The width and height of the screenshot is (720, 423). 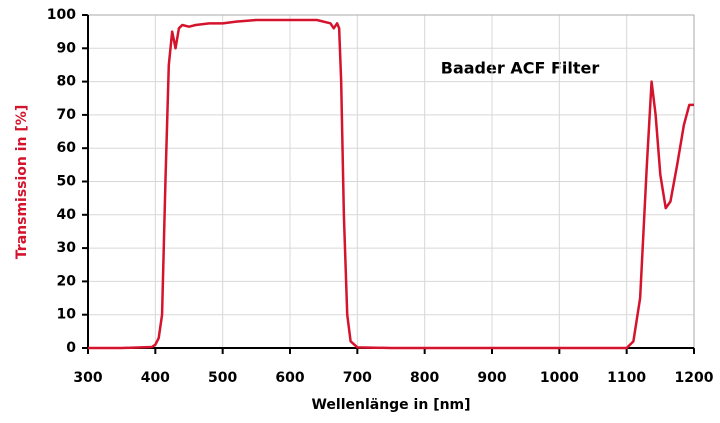 I want to click on y-tick-label: 20, so click(x=67, y=281).